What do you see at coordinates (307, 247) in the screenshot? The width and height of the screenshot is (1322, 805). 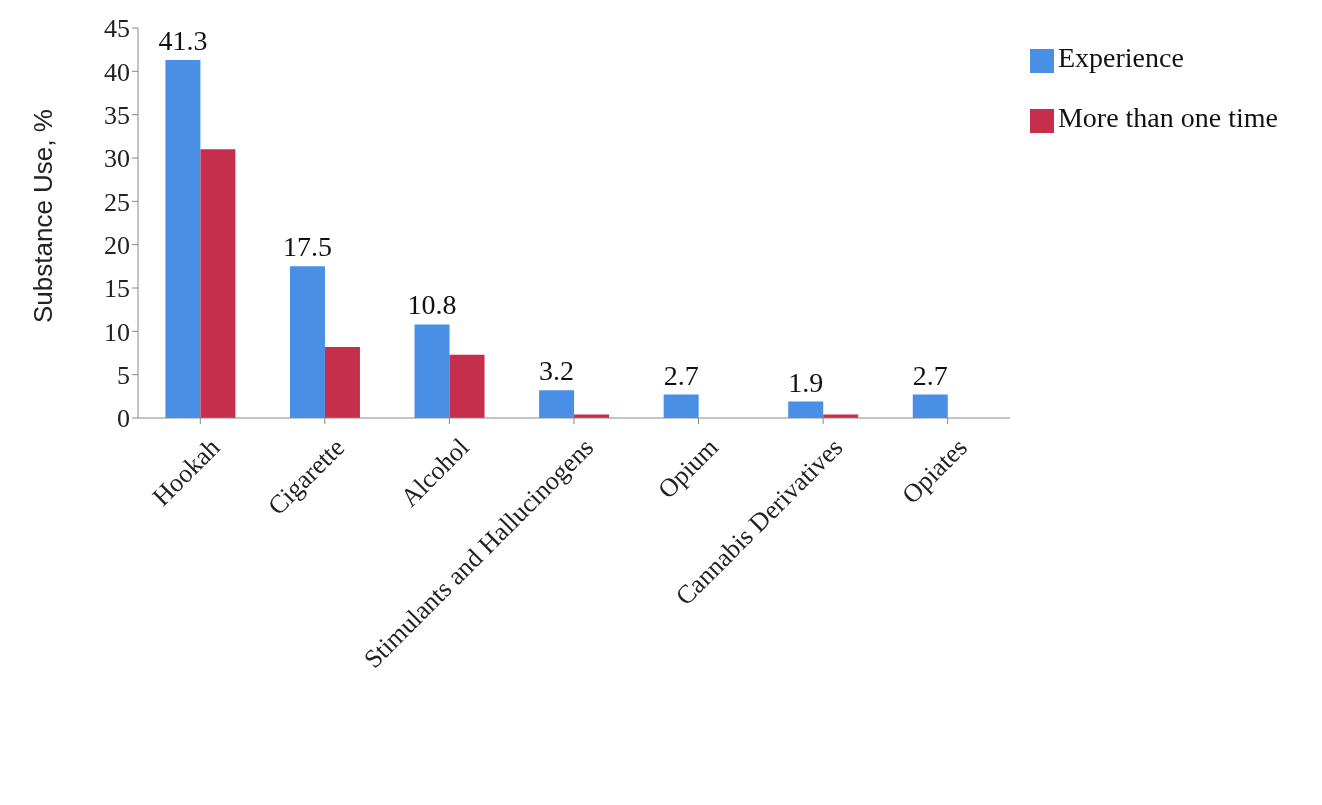 I see `data-label: 17.5` at bounding box center [307, 247].